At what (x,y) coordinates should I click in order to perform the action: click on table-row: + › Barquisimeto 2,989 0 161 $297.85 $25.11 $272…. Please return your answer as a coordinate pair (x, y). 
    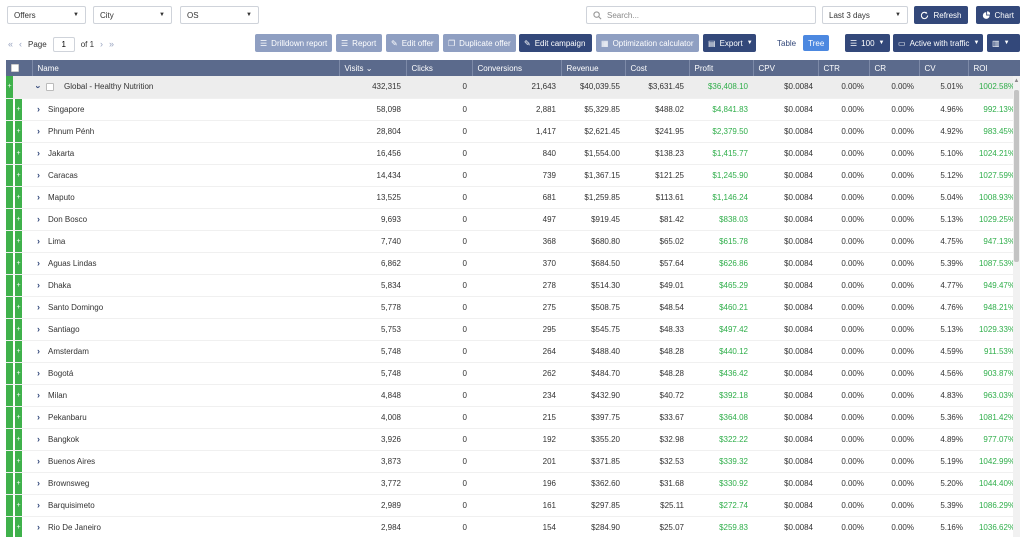
    Looking at the image, I should click on (513, 505).